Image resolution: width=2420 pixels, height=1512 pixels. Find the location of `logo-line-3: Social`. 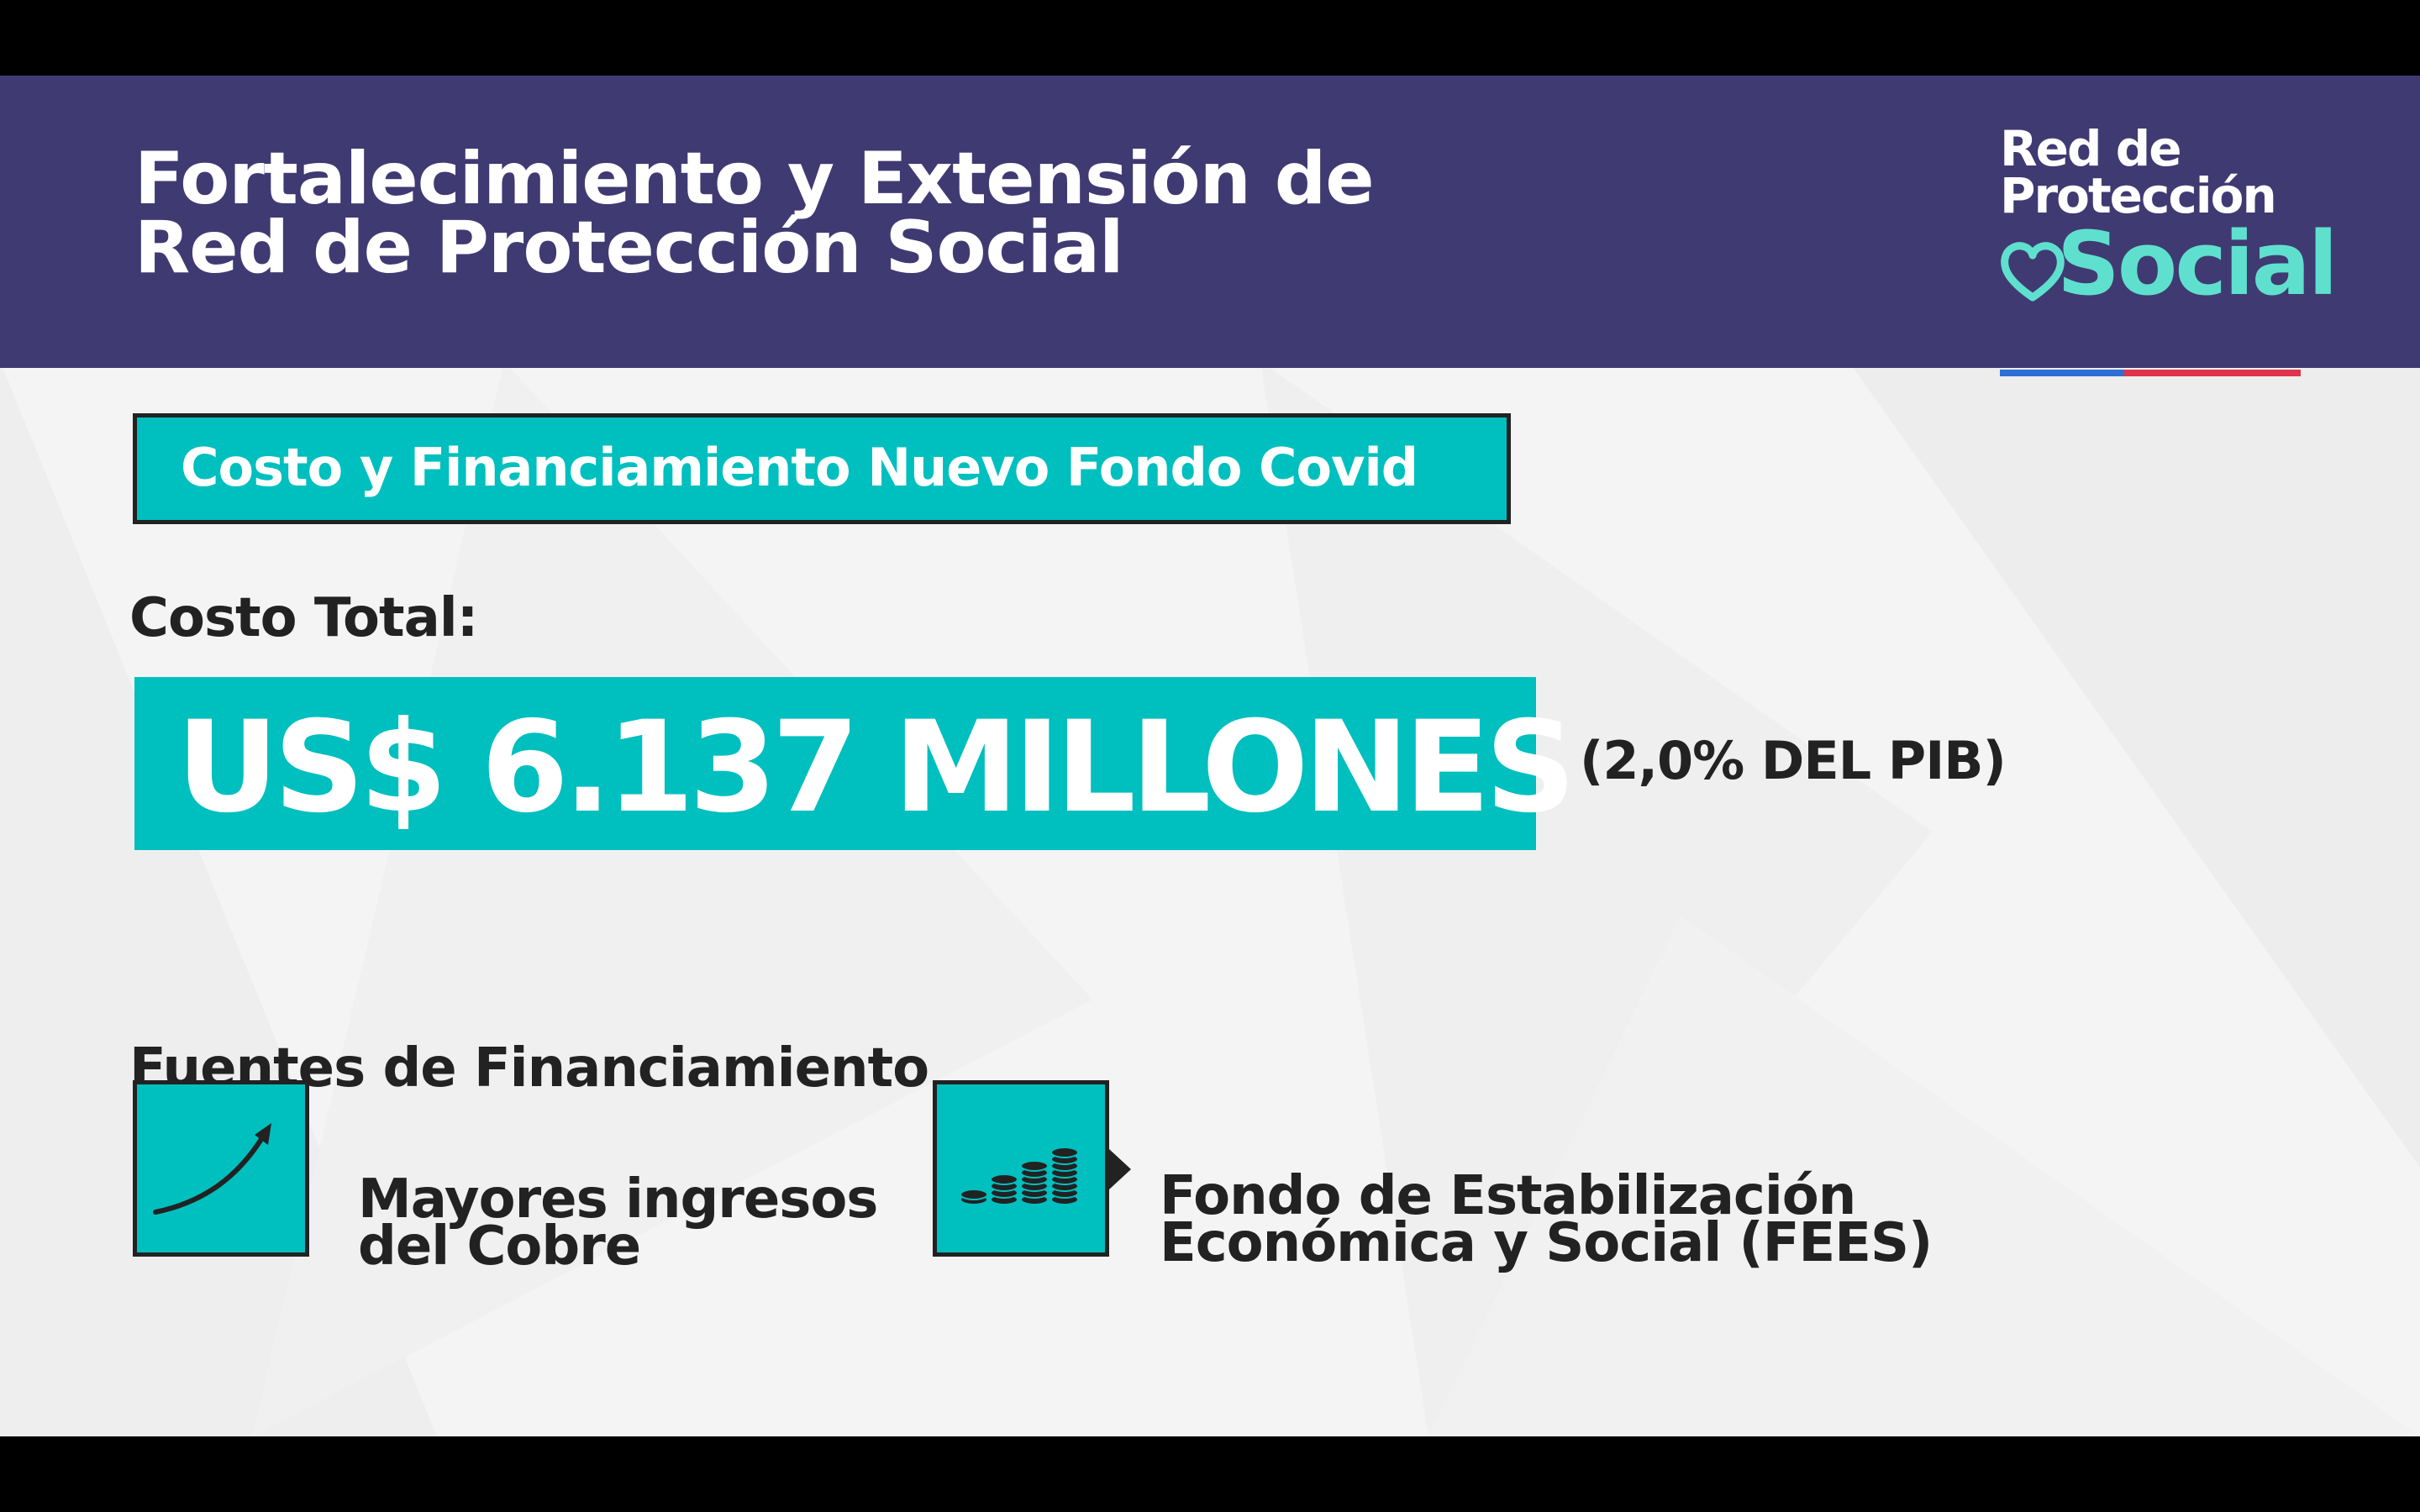

logo-line-3: Social is located at coordinates (2197, 264).